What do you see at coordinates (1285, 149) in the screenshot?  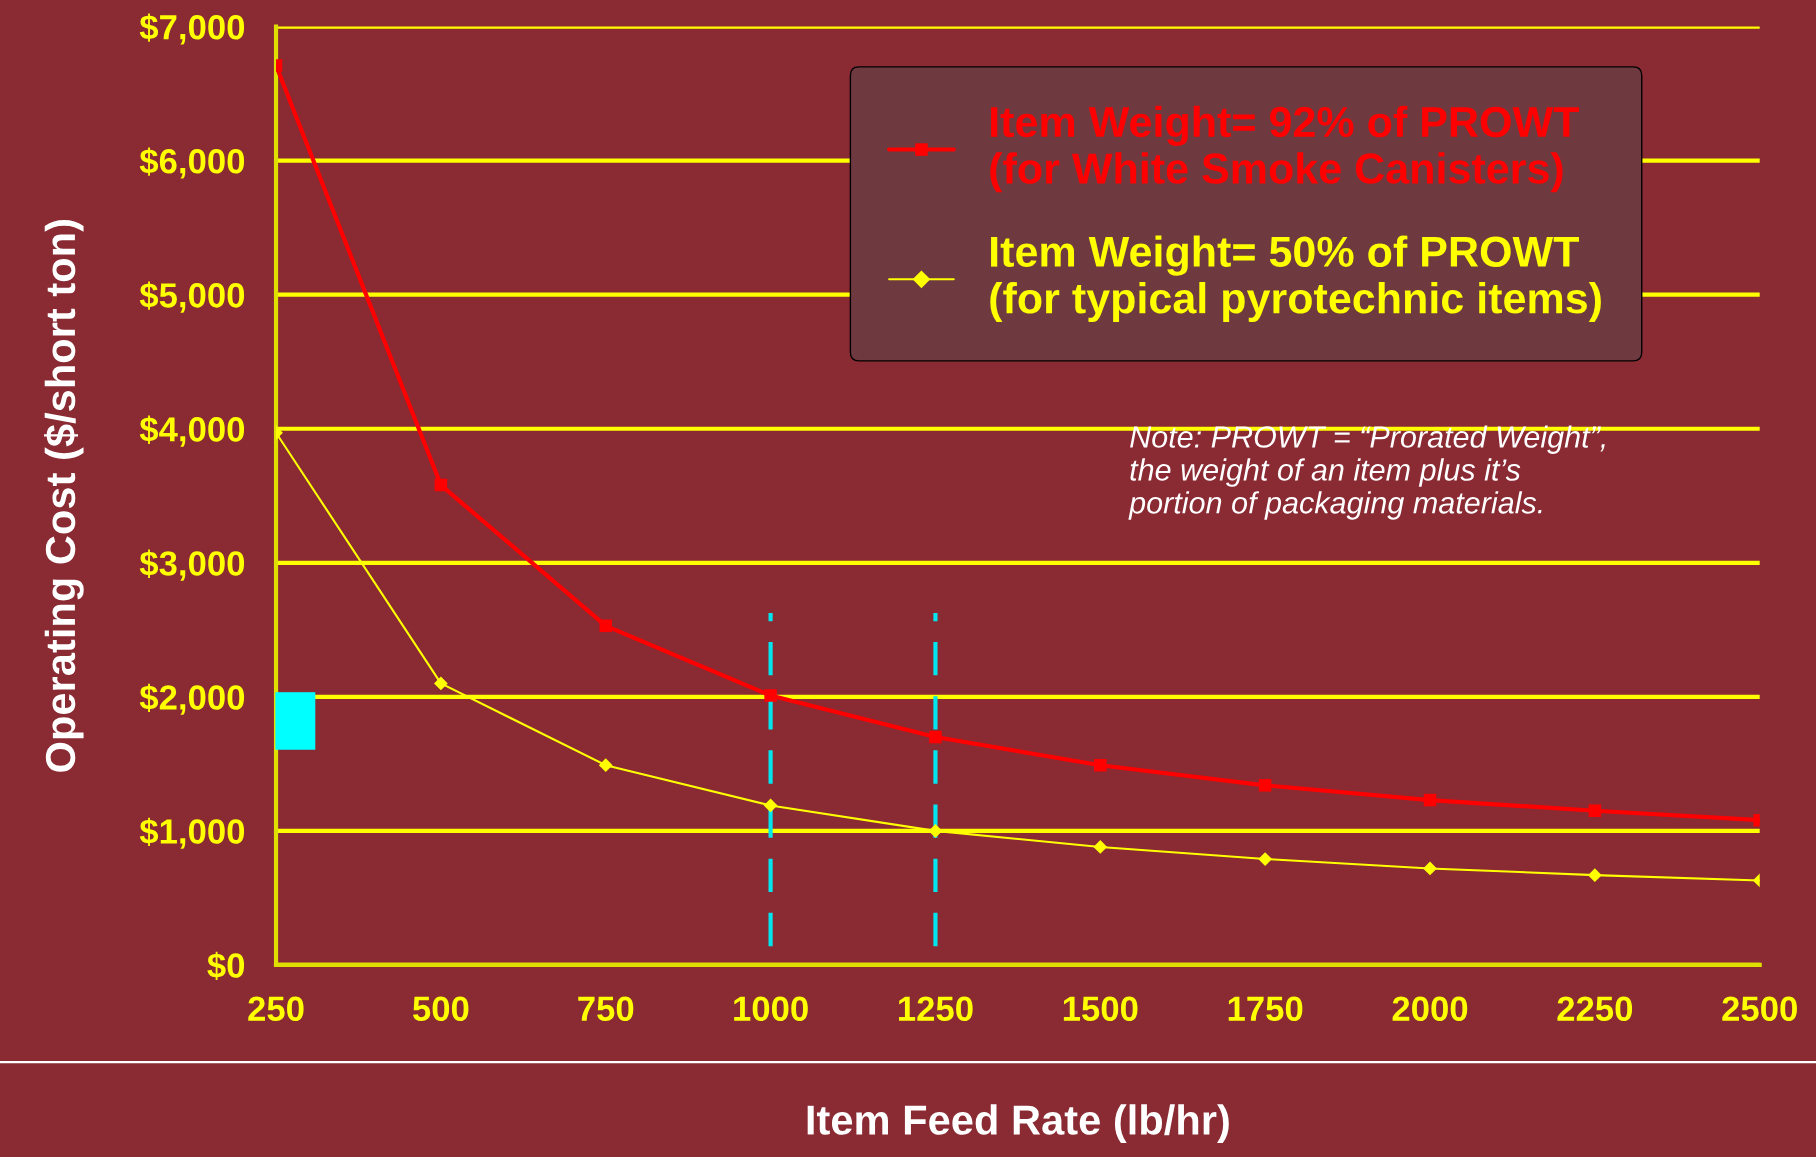 I see `legend-label: Item Weight= 92% of PROWT (for White Smoke Canisters)` at bounding box center [1285, 149].